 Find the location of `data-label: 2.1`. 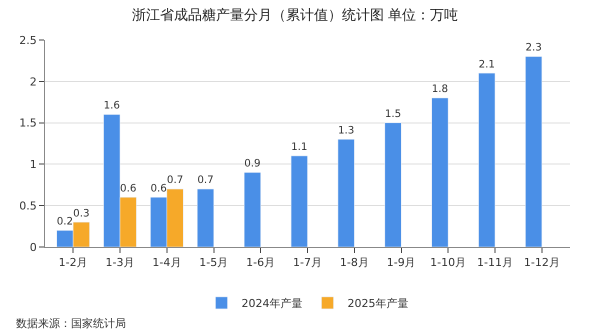

data-label: 2.1 is located at coordinates (486, 64).